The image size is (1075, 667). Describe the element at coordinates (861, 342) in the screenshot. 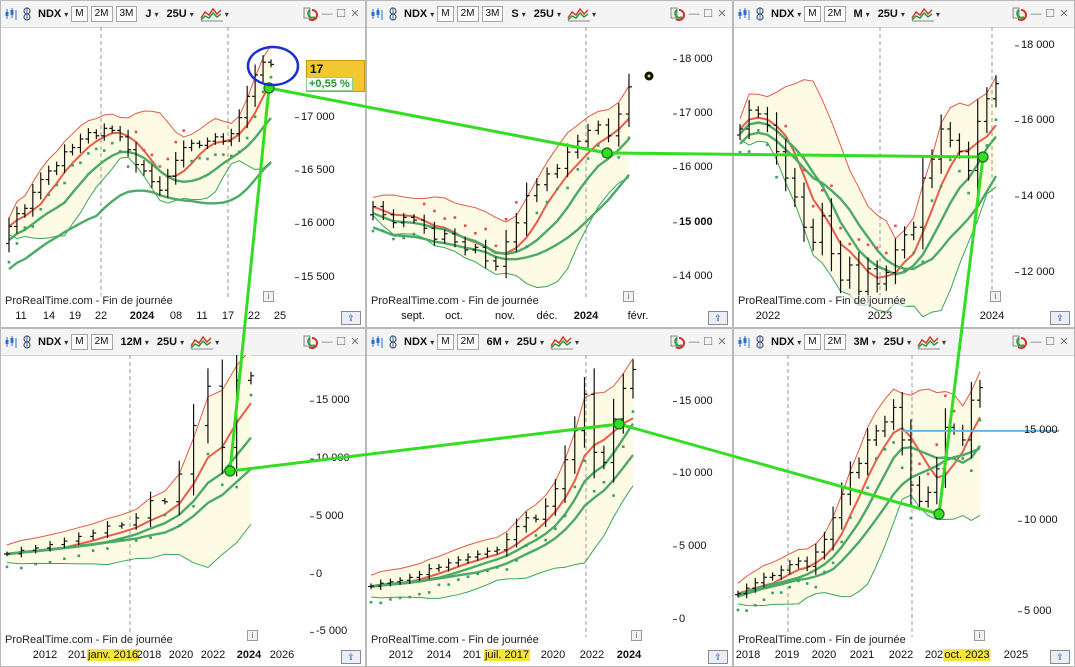

I see `period-selector: 3M` at that location.